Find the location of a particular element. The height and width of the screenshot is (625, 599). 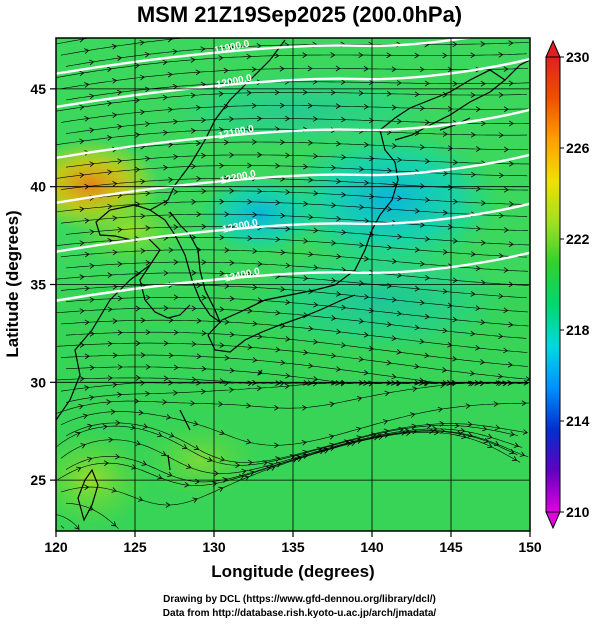

colorbar-tick-label: 226 is located at coordinates (578, 148).